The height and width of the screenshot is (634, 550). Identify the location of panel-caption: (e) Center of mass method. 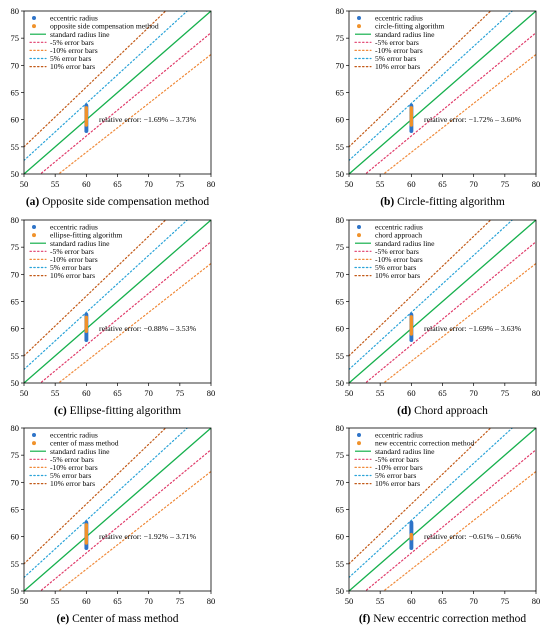
(118, 619).